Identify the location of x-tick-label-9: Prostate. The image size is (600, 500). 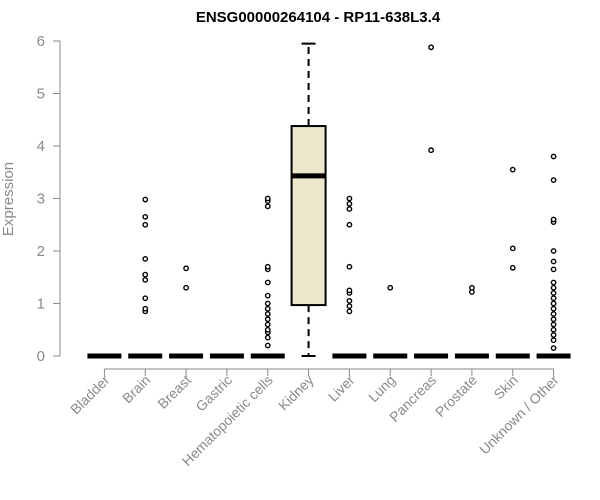
(456, 396).